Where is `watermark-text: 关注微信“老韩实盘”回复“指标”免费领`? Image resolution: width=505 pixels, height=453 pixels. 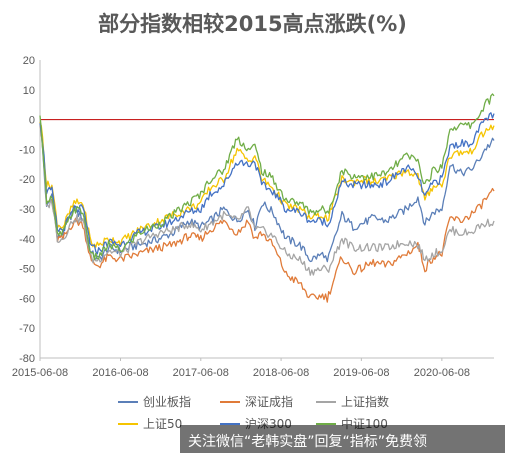
watermark-text: 关注微信“老韩实盘”回复“指标”免费领 is located at coordinates (308, 442).